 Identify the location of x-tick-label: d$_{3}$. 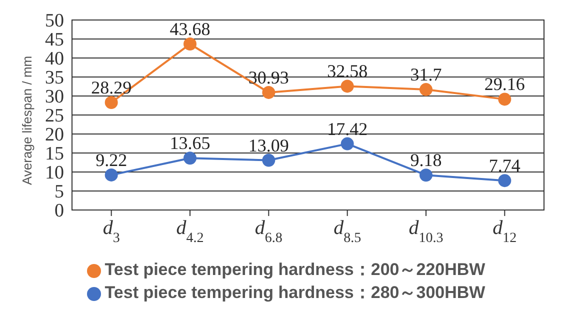
(111, 231).